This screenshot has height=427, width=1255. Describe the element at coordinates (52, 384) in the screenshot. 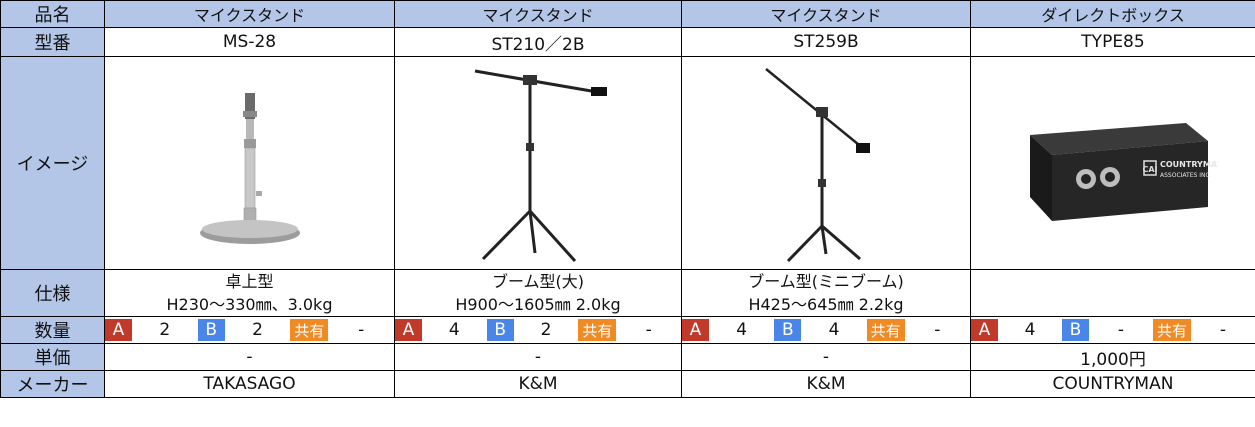

I see `label-maker: メーカー` at that location.